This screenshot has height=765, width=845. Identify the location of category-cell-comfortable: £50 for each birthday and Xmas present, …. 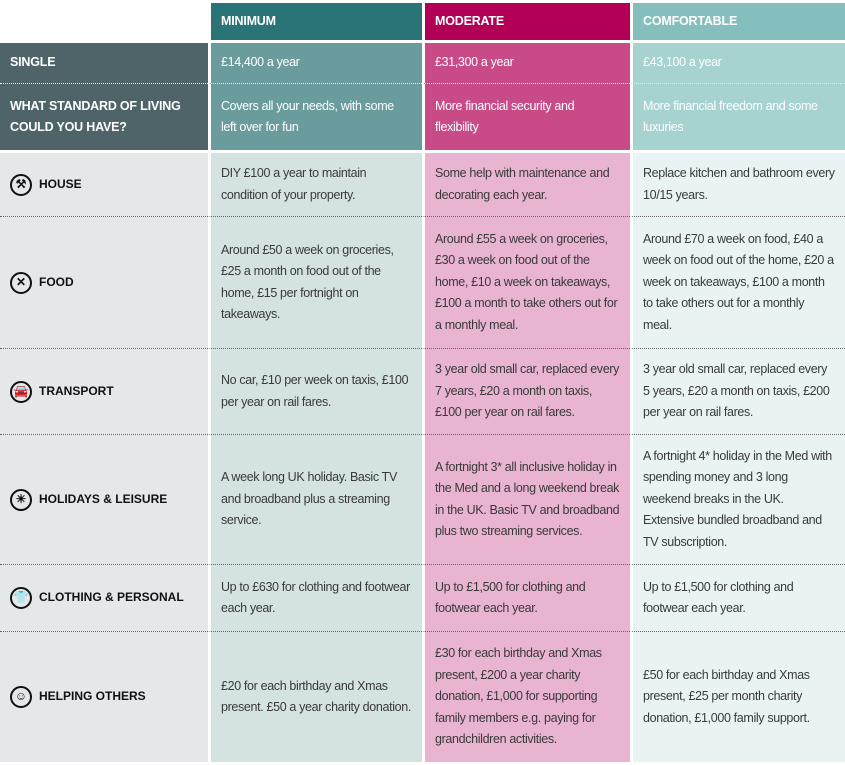
(737, 697).